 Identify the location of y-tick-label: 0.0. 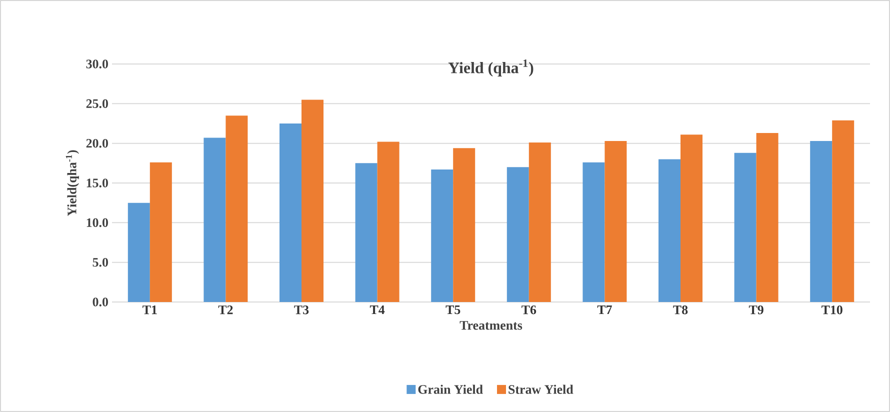
(100, 302).